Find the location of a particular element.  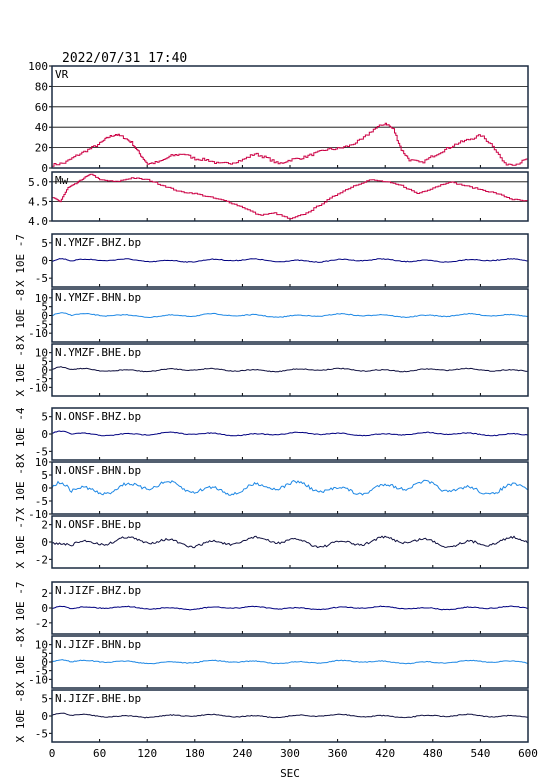

y-tick-label: 4.5 is located at coordinates (38, 201).